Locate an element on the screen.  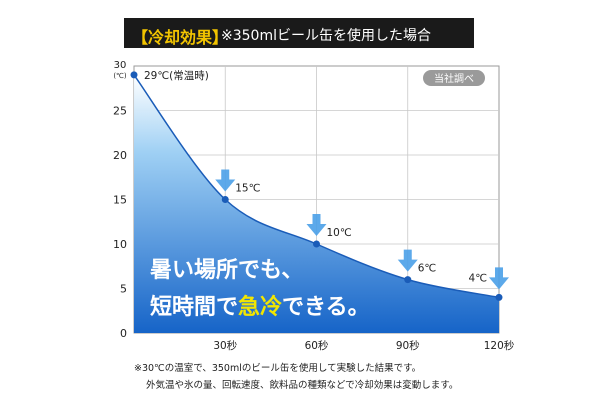
y-tick-label: 10 is located at coordinates (120, 244).